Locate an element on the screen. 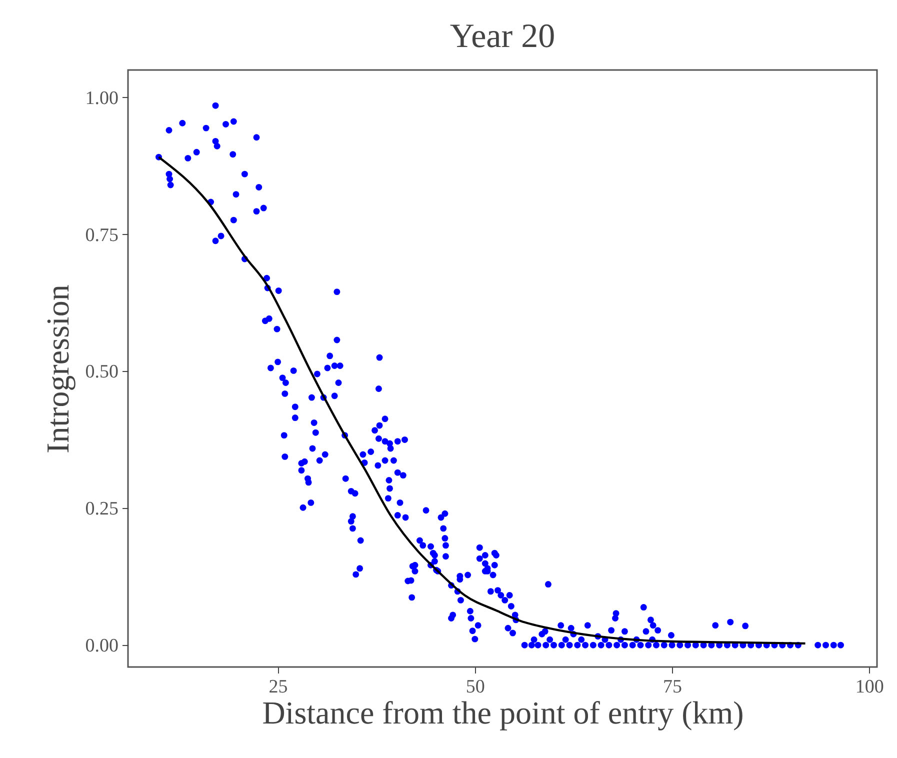 This screenshot has height=758, width=897. x-tick-label: 100 is located at coordinates (869, 687).